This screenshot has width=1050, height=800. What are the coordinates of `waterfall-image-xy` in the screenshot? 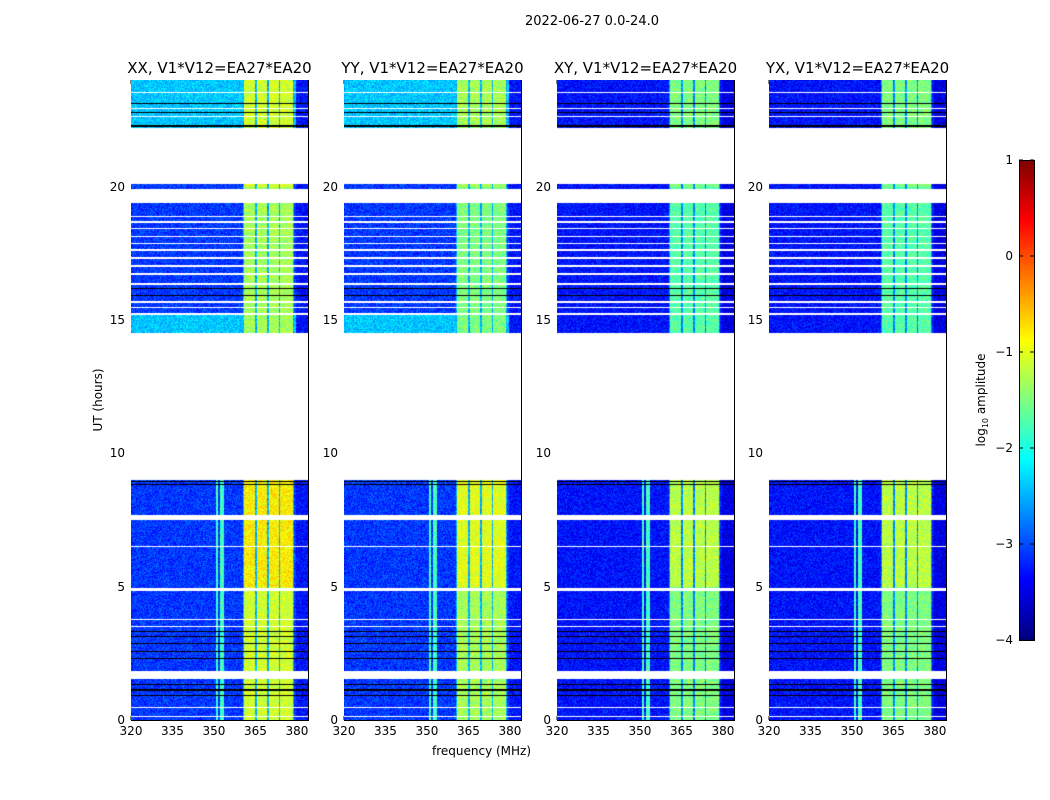 It's located at (645, 400).